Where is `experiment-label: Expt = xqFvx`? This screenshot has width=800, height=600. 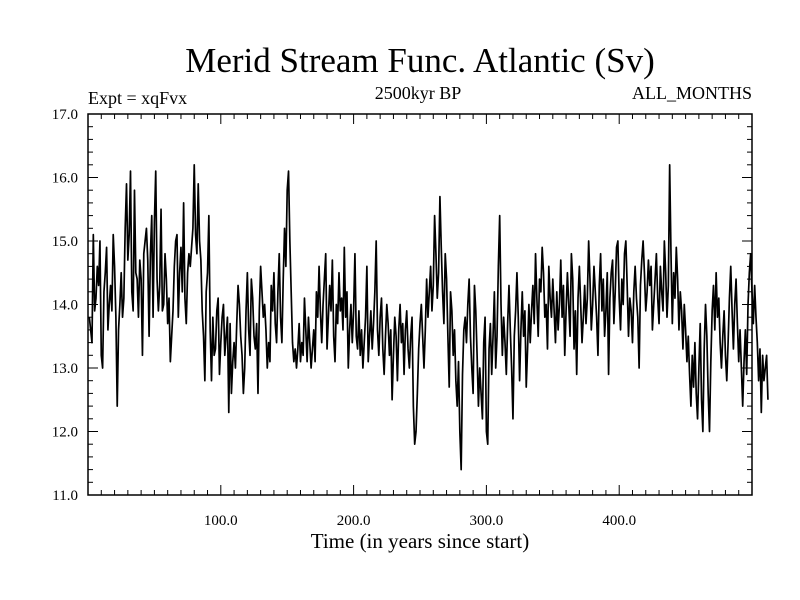
experiment-label: Expt = xqFvx is located at coordinates (137, 98).